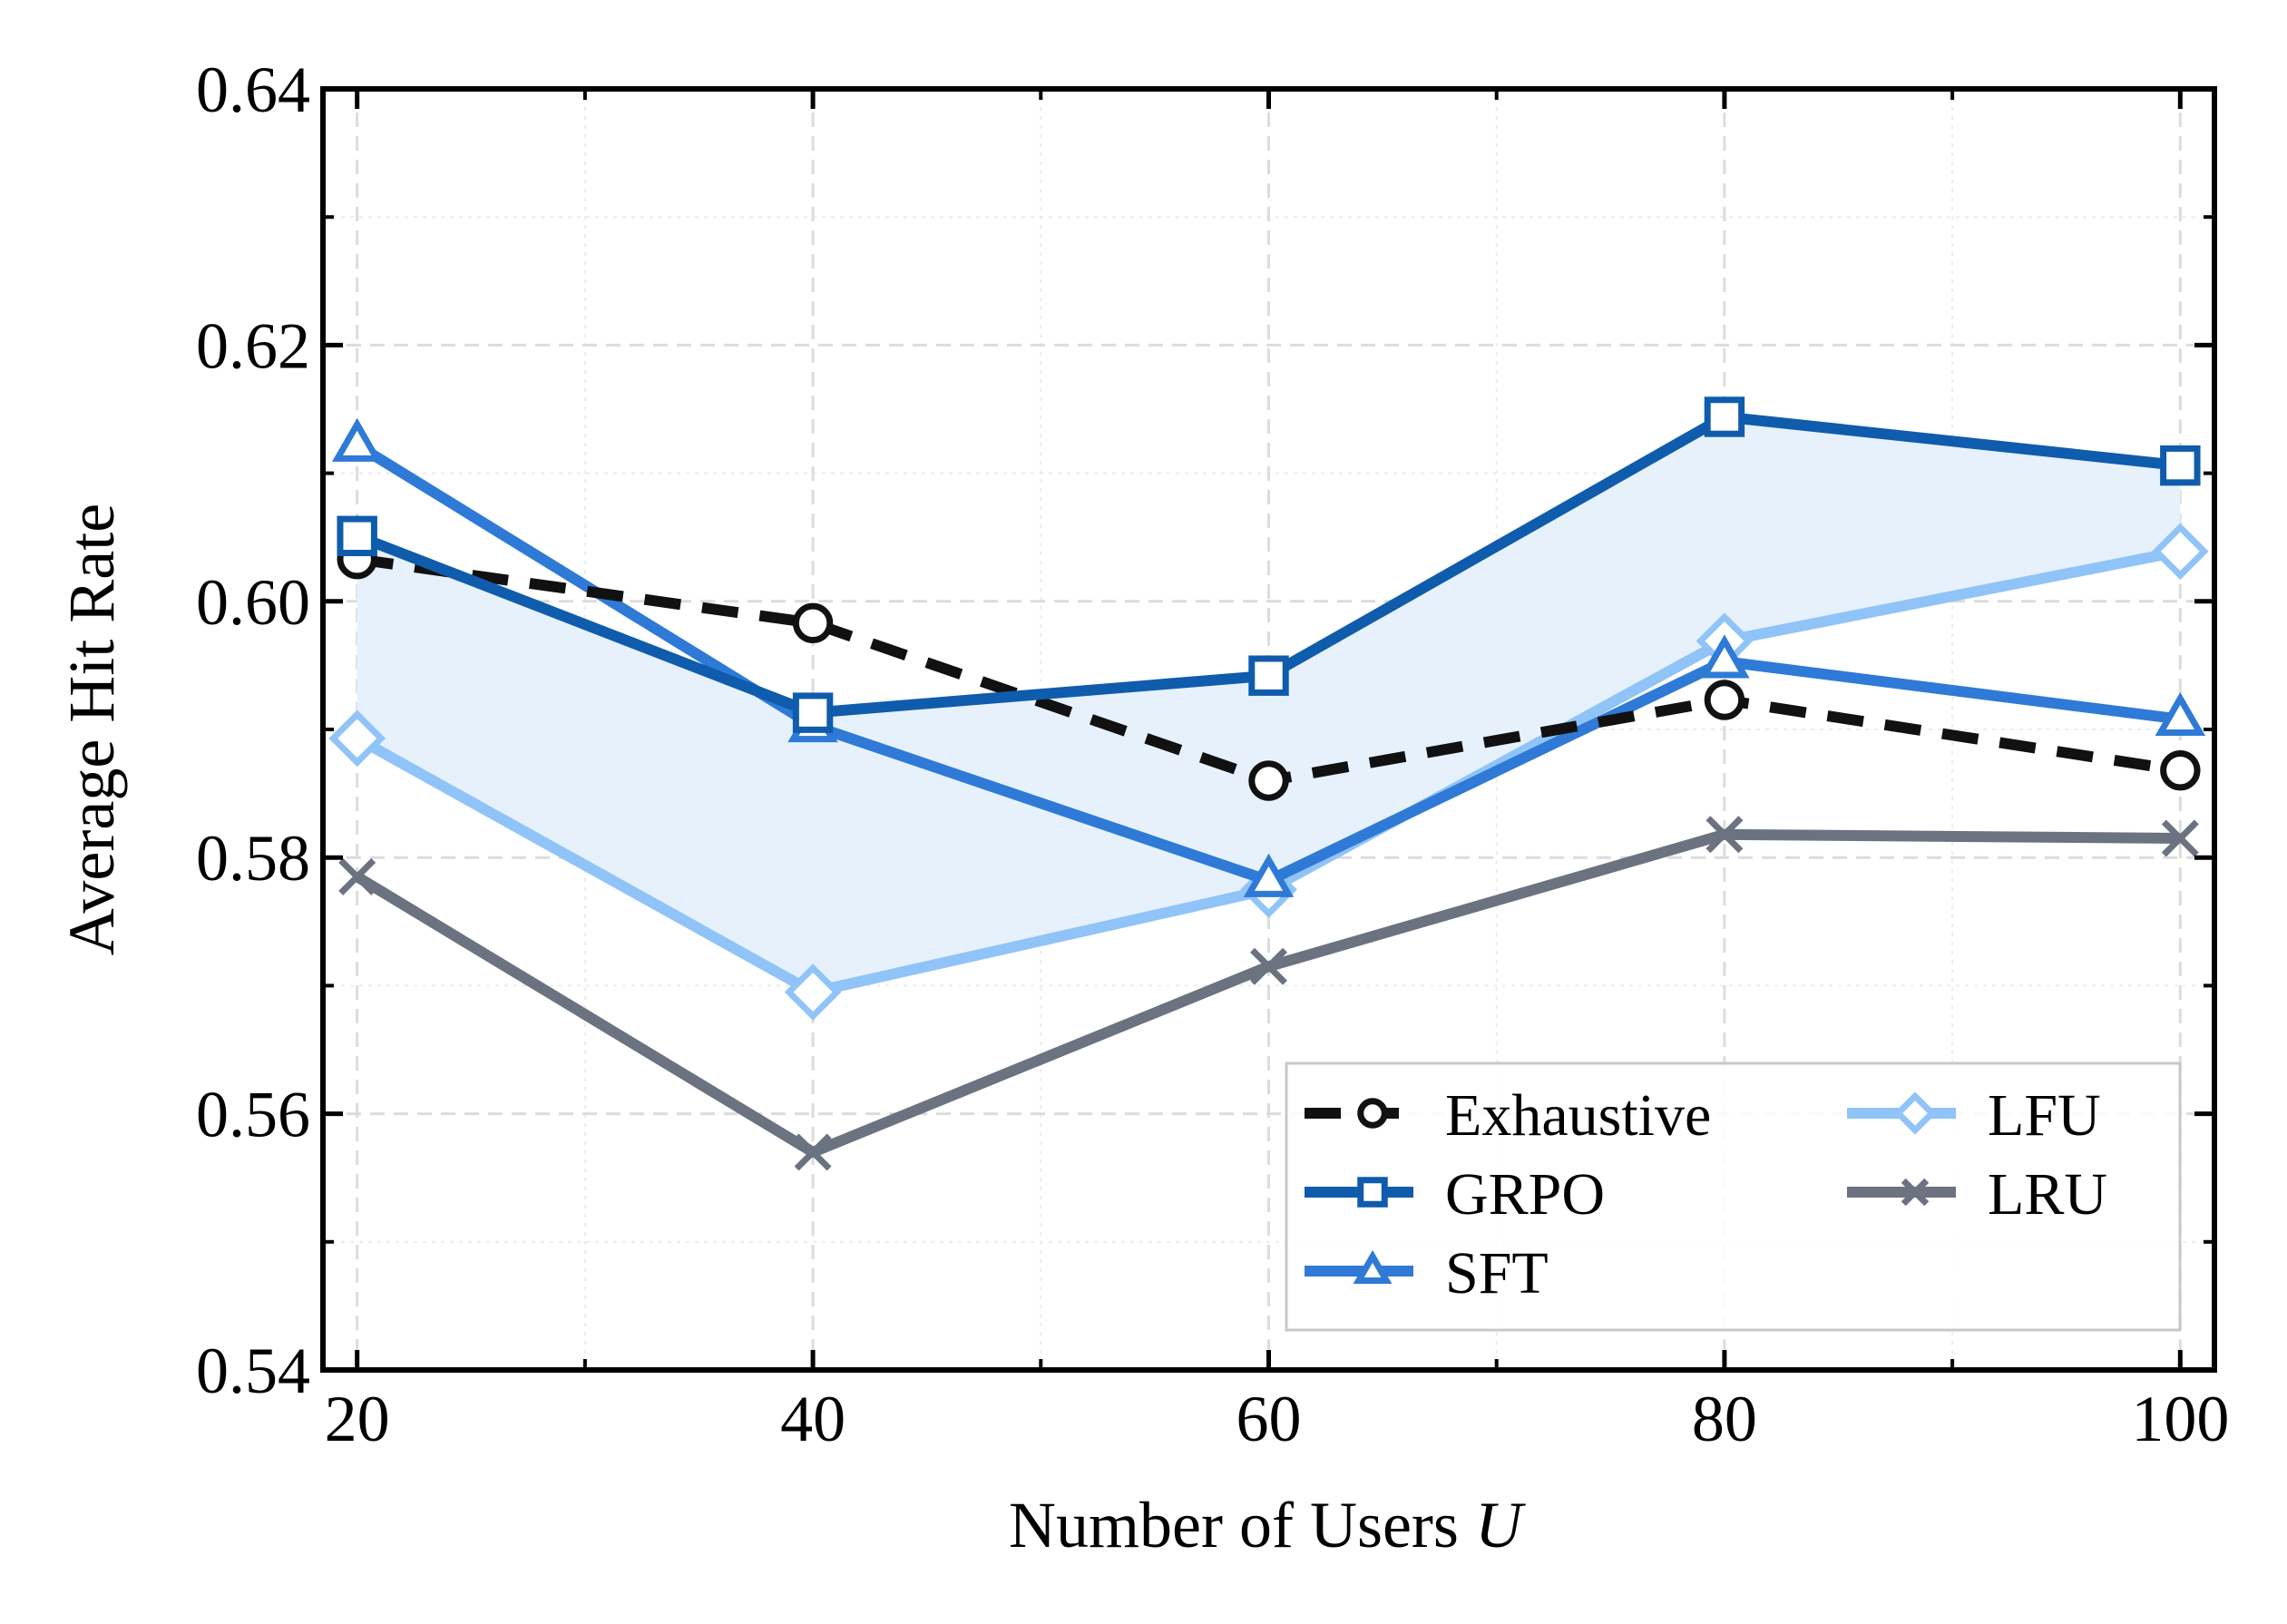 Image resolution: width=2287 pixels, height=1624 pixels. I want to click on y-tick-label: 0.62, so click(253, 345).